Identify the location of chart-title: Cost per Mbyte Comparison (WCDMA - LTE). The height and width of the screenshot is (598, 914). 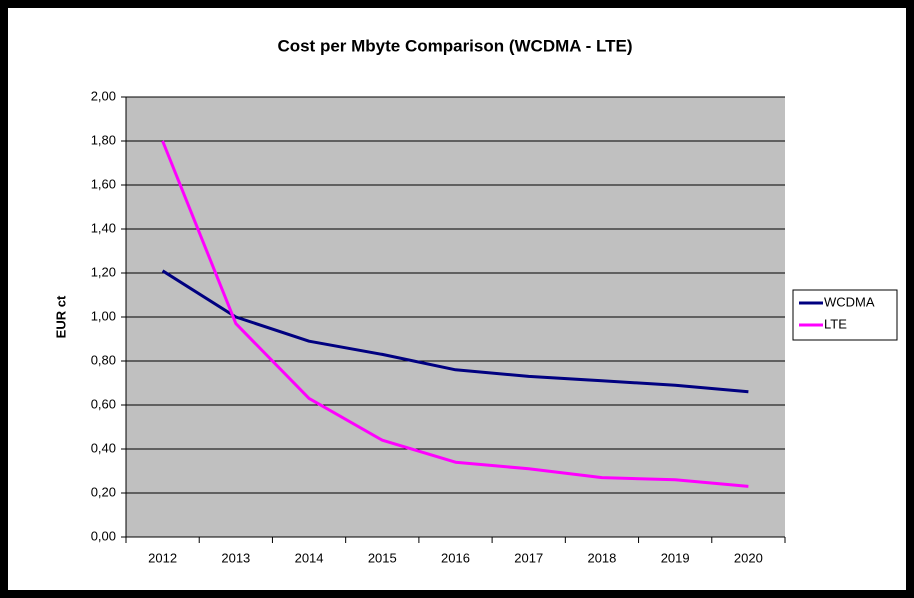
(454, 45).